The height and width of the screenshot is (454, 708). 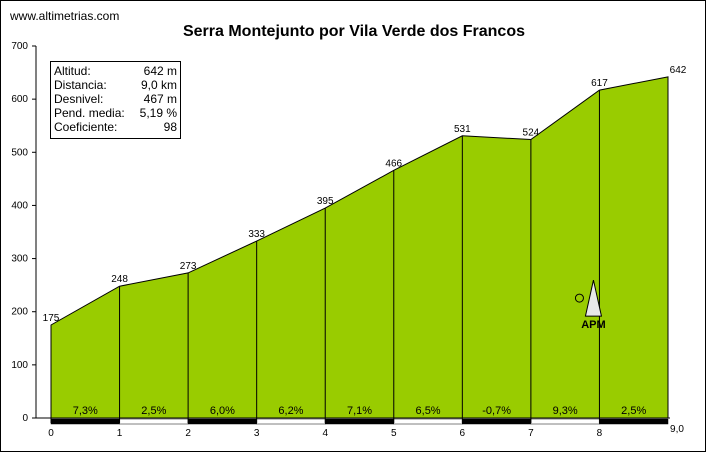 I want to click on y-tick-label: 600, so click(x=19, y=99).